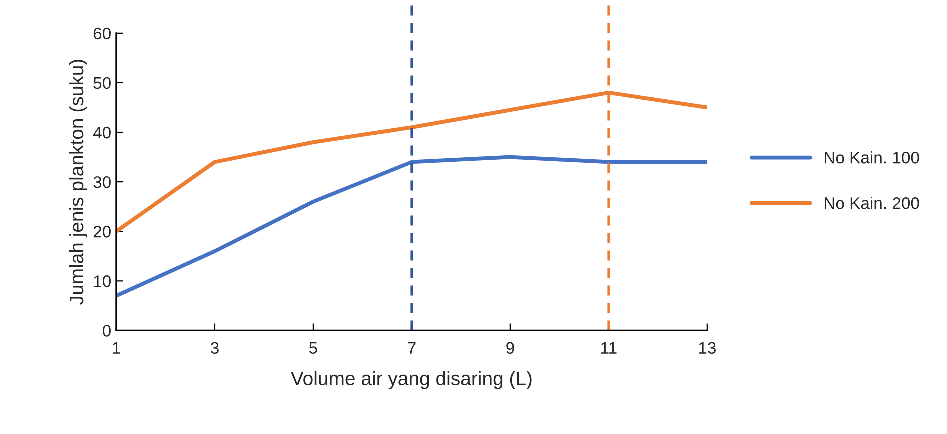 The image size is (947, 434). What do you see at coordinates (411, 380) in the screenshot?
I see `x-axis-title: Volume air yang disaring (L)` at bounding box center [411, 380].